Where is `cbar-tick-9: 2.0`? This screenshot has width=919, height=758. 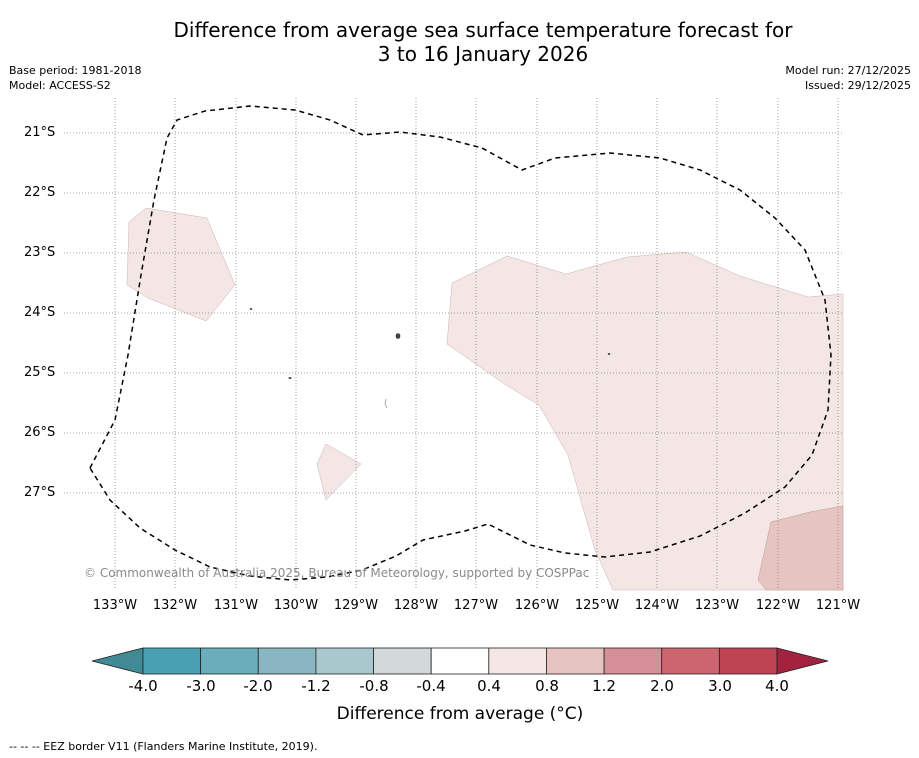
cbar-tick-9: 2.0 is located at coordinates (662, 686).